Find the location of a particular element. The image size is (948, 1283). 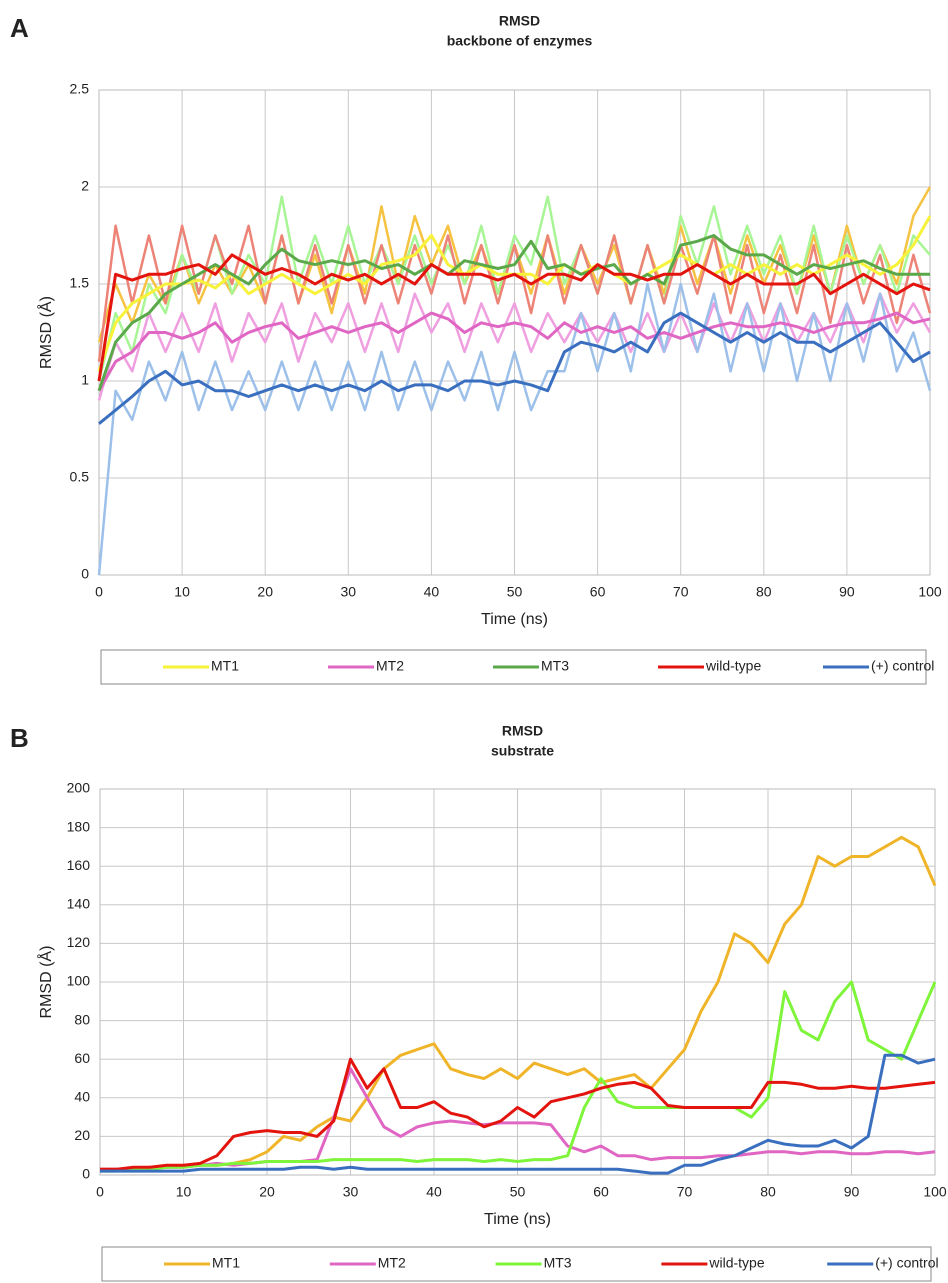

y-tick-label: 2.5 is located at coordinates (80, 89).